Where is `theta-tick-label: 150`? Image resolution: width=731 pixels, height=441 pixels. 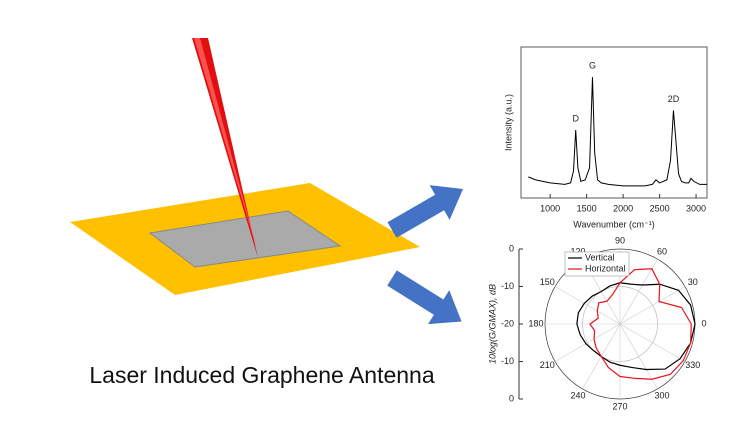
theta-tick-label: 150 is located at coordinates (547, 282).